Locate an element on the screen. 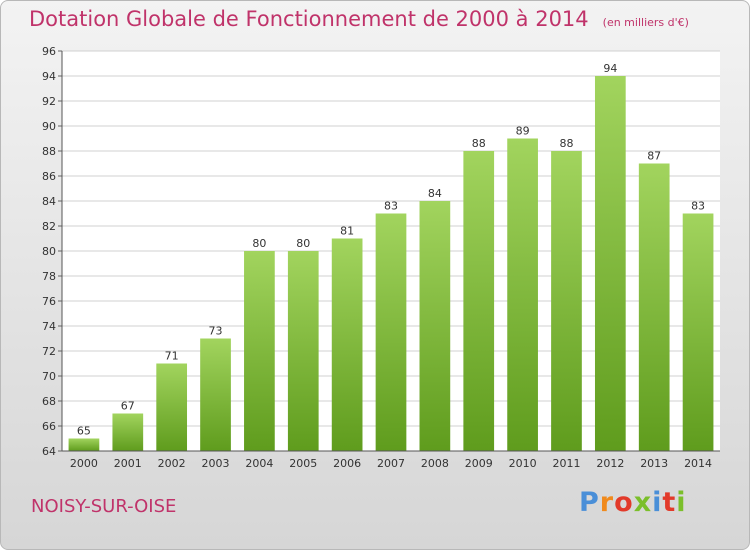 The height and width of the screenshot is (550, 750). y-tick-label: 94 is located at coordinates (49, 76).